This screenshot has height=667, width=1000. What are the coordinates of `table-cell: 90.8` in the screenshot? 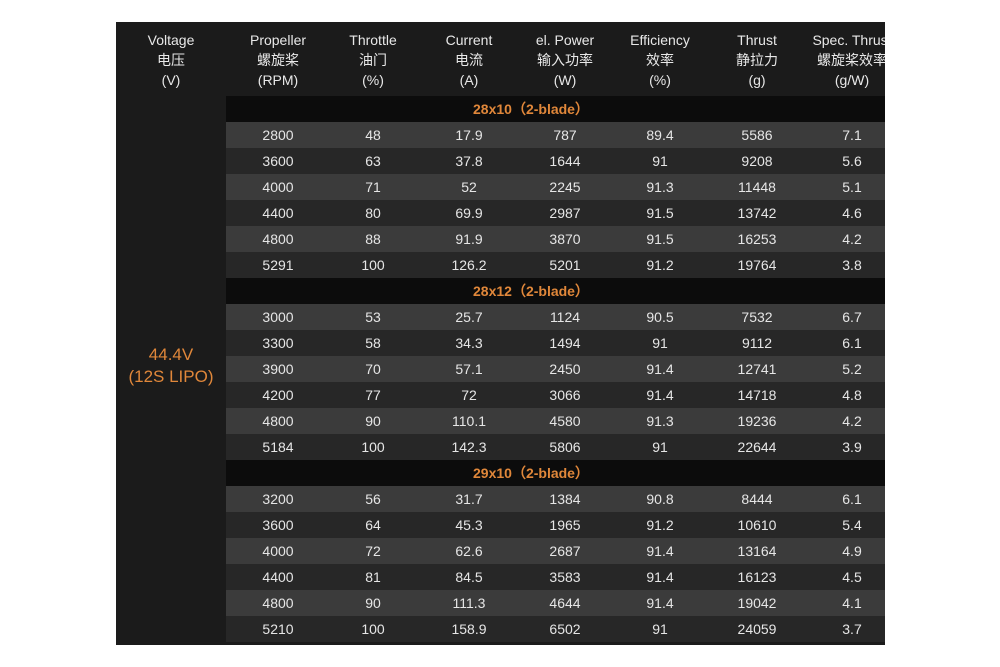 It's located at (660, 499).